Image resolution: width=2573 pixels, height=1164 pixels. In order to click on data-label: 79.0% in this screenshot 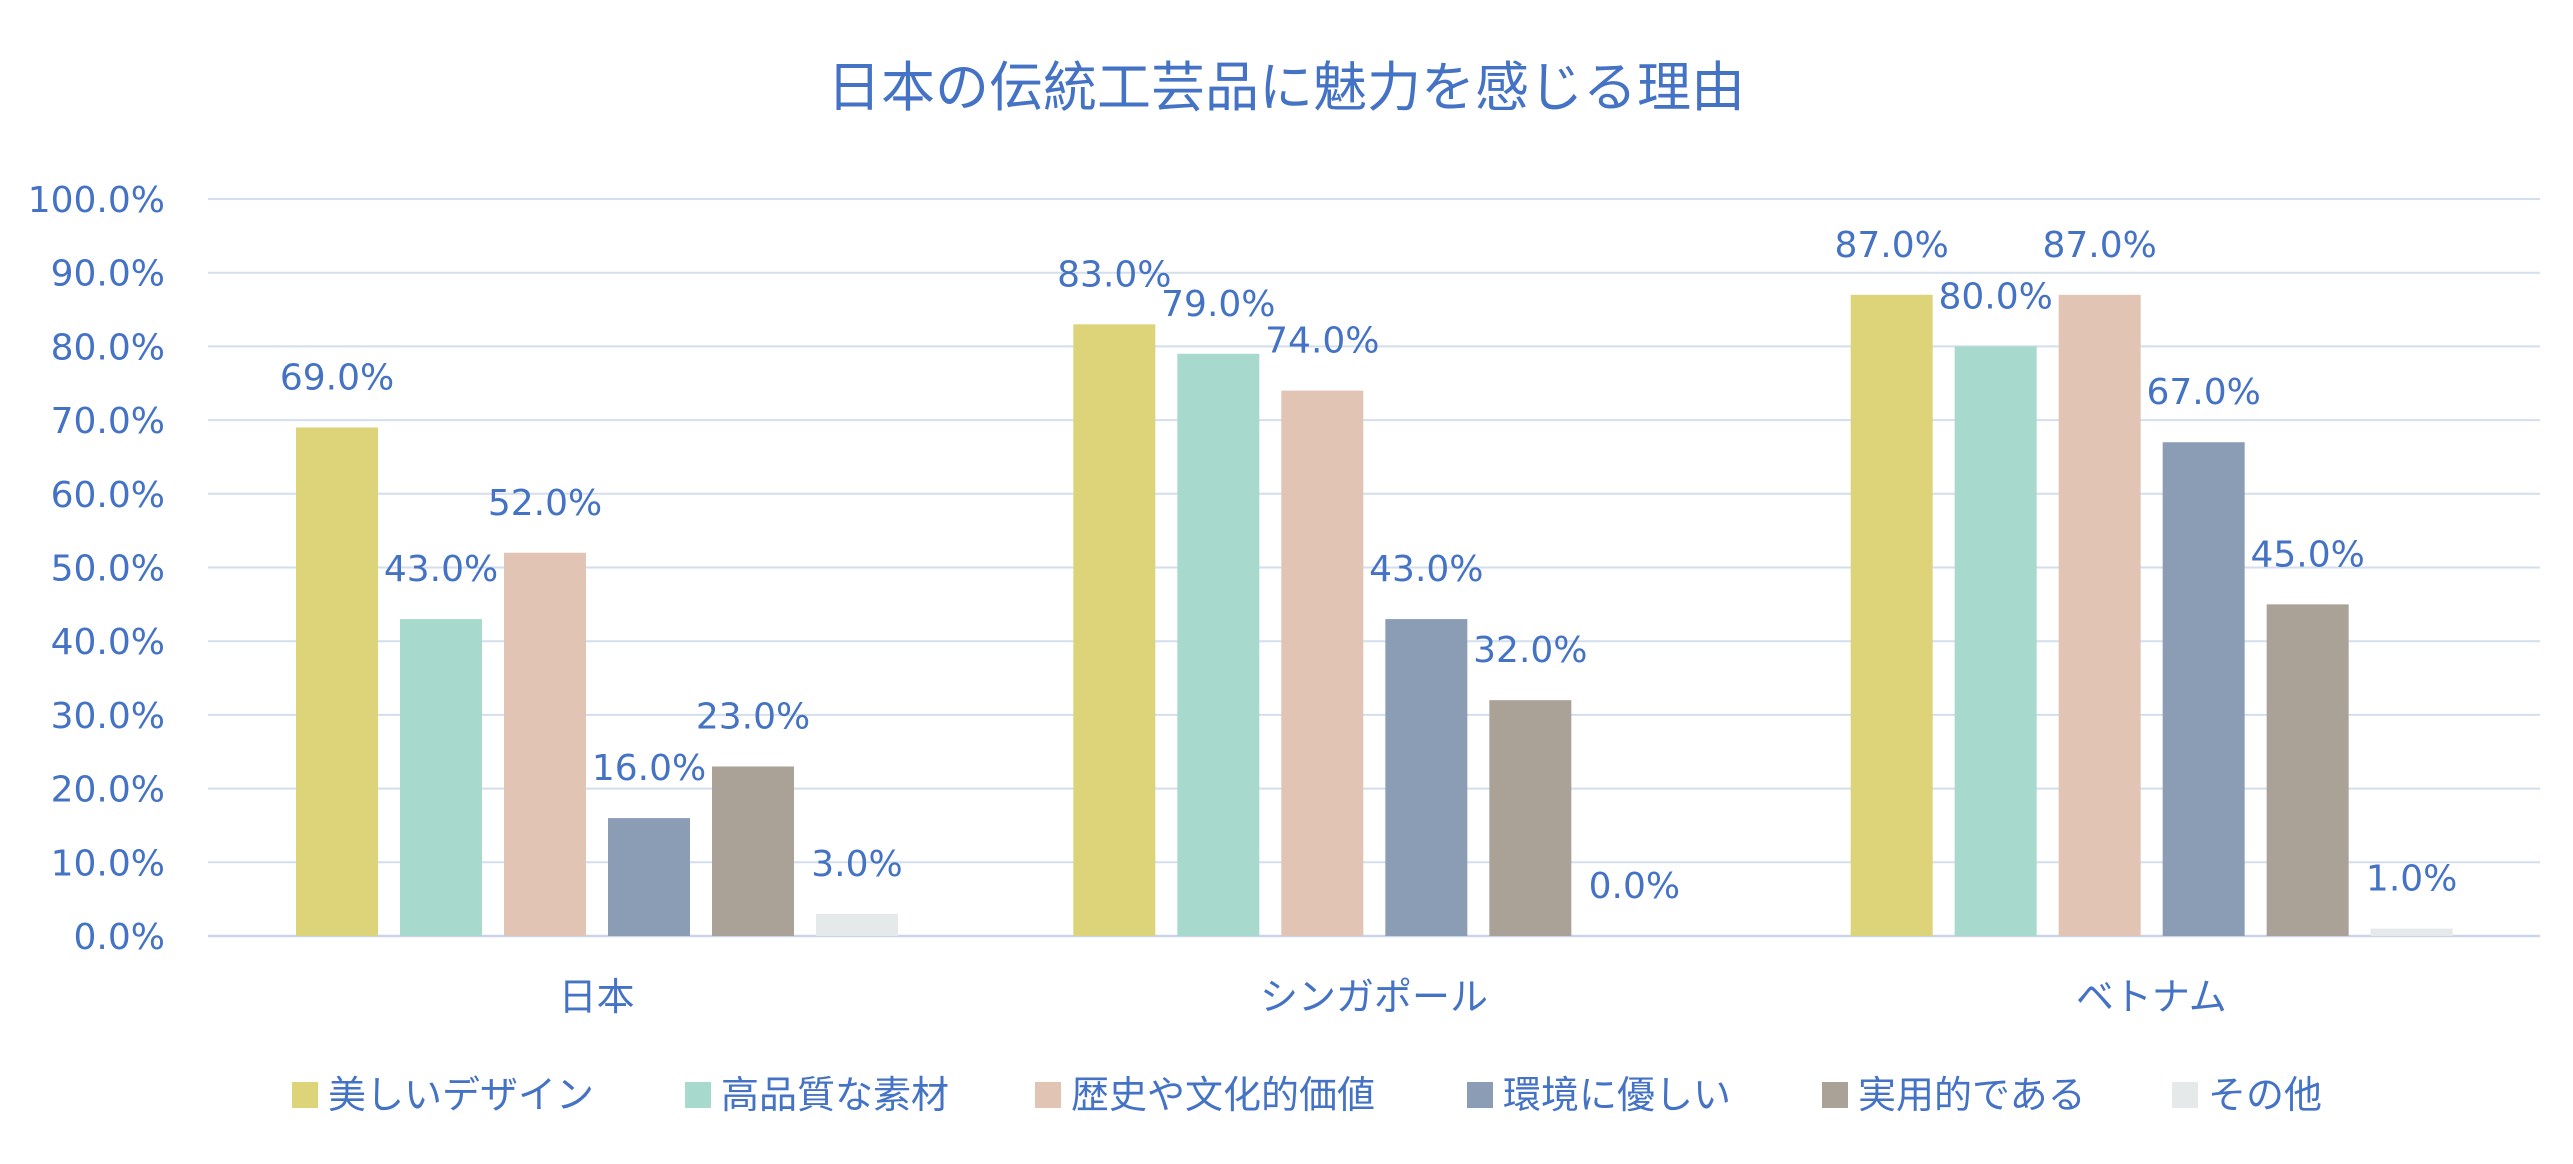, I will do `click(1218, 304)`.